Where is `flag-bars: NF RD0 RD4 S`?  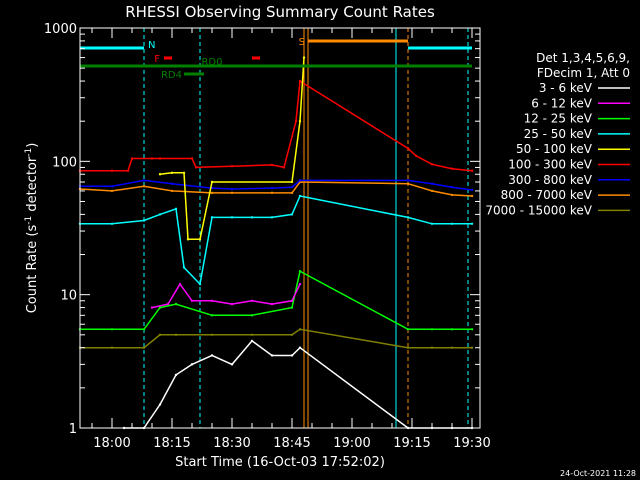
flag-bars: NF RD0 RD4 S is located at coordinates (276, 59).